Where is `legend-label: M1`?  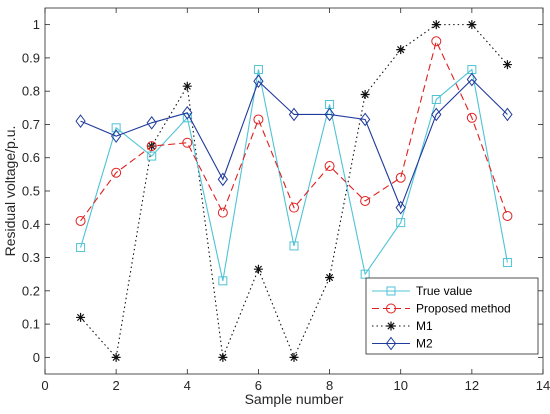 legend-label: M1 is located at coordinates (424, 326).